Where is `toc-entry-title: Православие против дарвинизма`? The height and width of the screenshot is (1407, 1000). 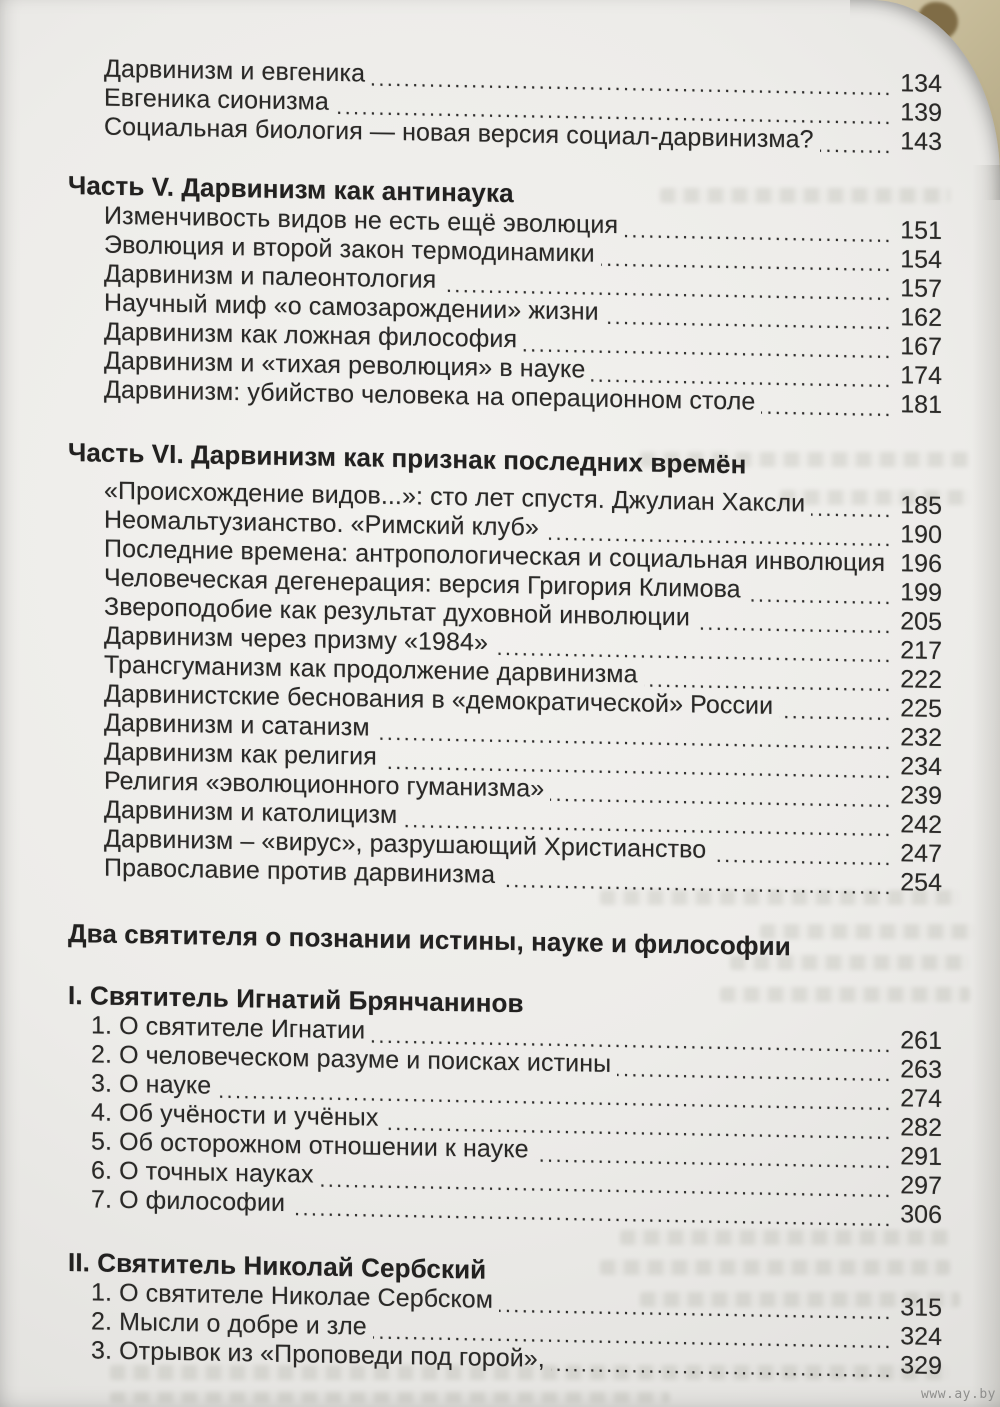
toc-entry-title: Православие против дарвинизма is located at coordinates (300, 871).